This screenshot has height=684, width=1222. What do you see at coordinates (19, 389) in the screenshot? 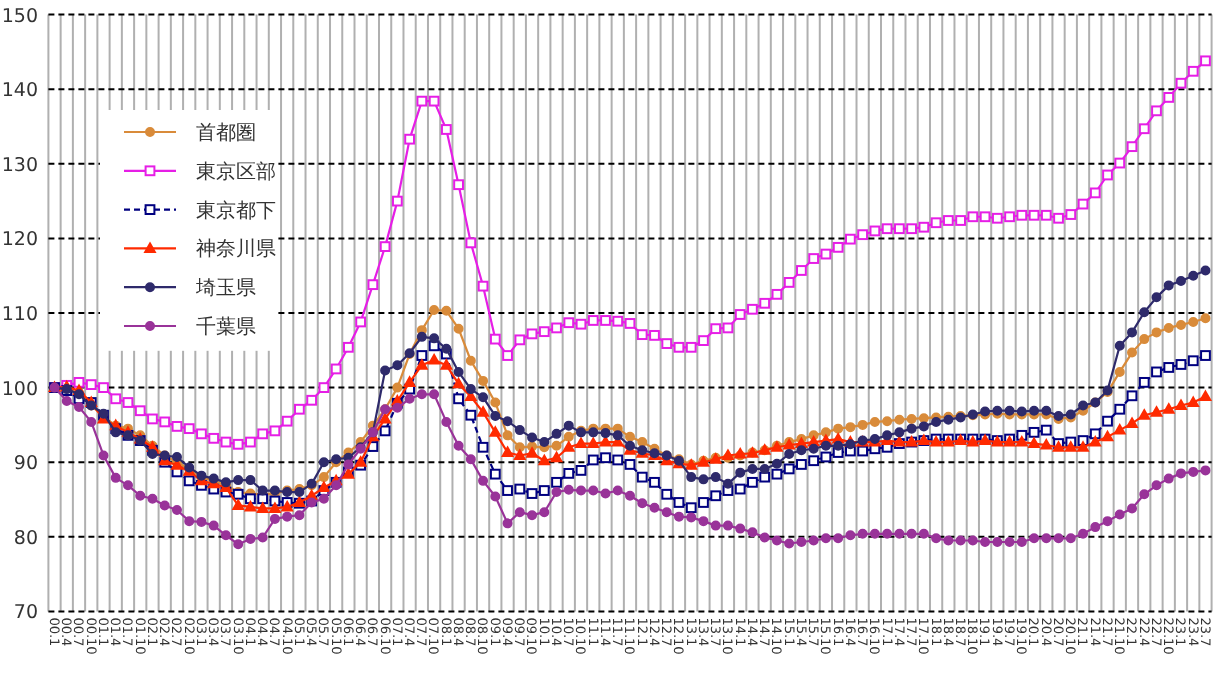
I see `y-tick-label: 100` at bounding box center [19, 389].